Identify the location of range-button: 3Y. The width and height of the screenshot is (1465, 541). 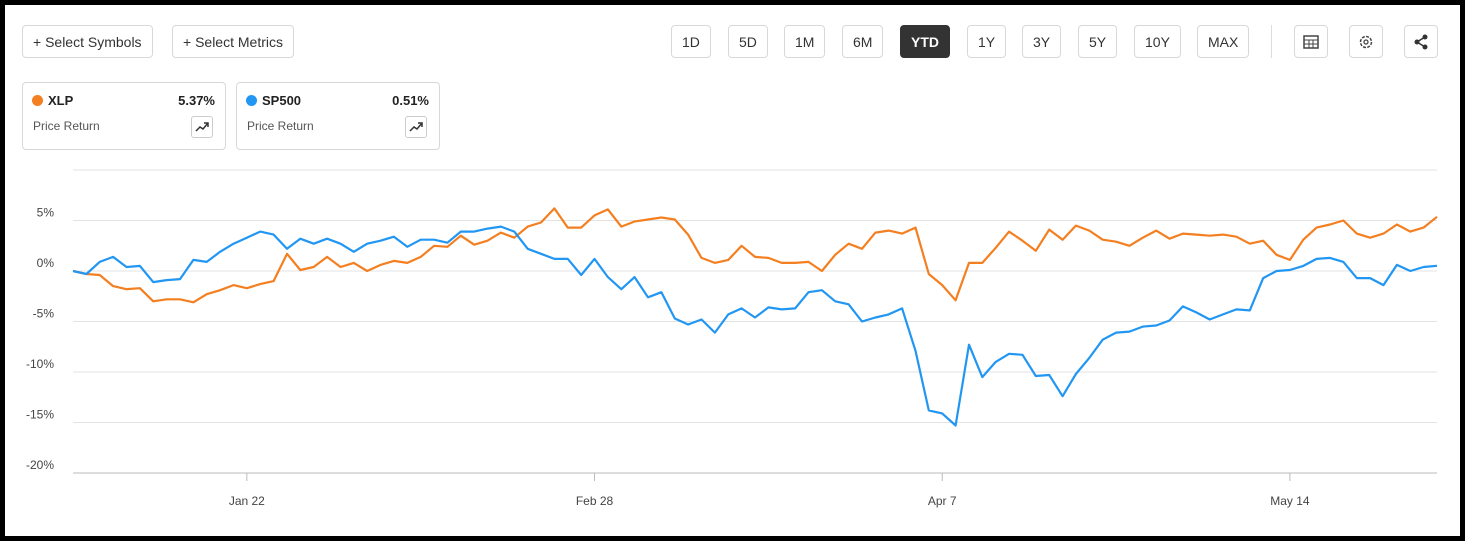
(1042, 41).